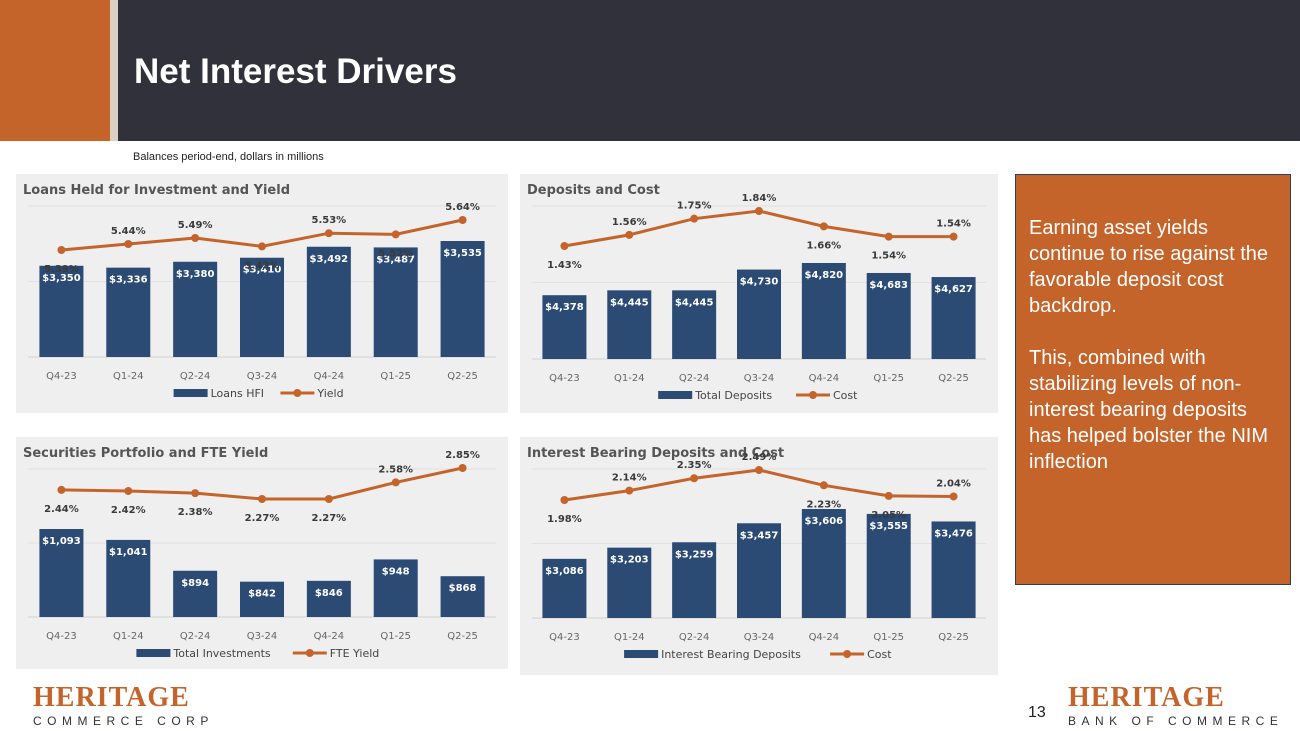  I want to click on bar-value-label: $868, so click(463, 588).